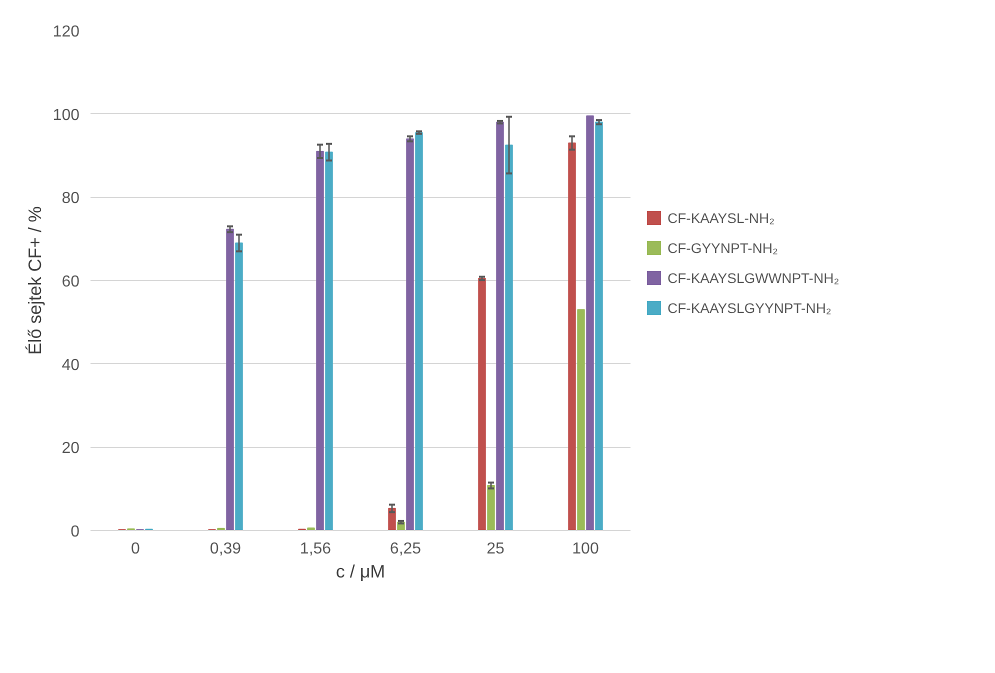 Image resolution: width=995 pixels, height=673 pixels. Describe the element at coordinates (75, 532) in the screenshot. I see `y-tick-label: 0` at that location.